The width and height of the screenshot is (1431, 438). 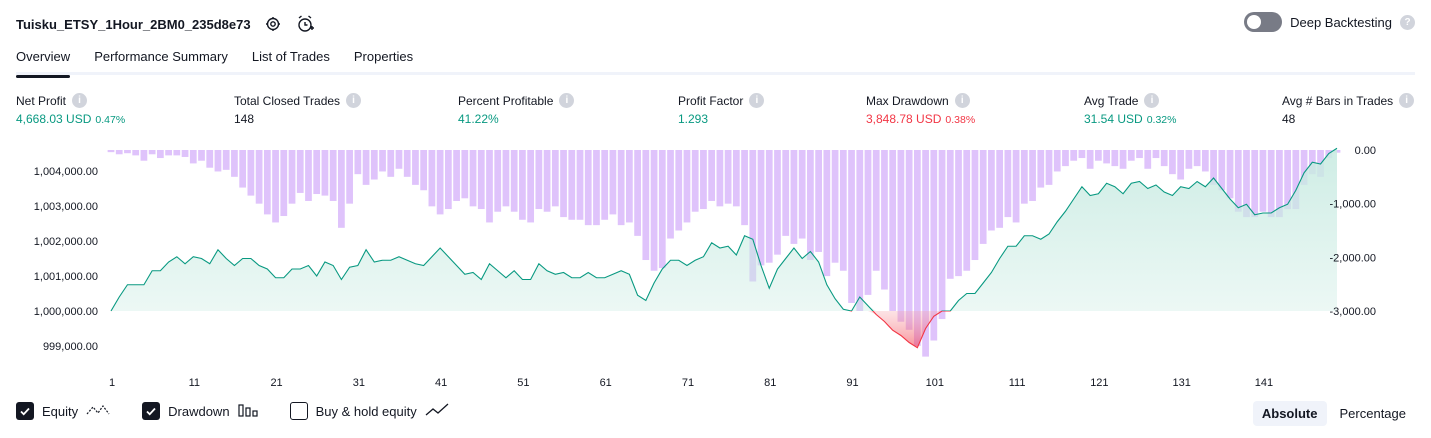 What do you see at coordinates (60, 411) in the screenshot?
I see `equity-label: Equity` at bounding box center [60, 411].